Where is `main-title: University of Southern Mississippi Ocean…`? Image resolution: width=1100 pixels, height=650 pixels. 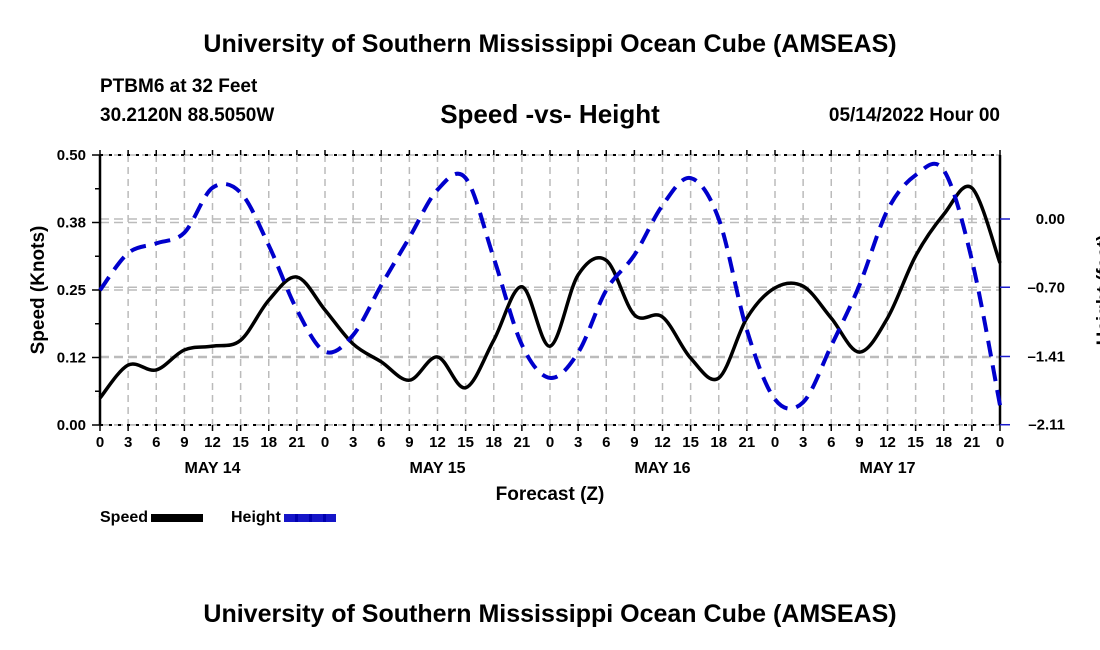
main-title: University of Southern Mississippi Ocean… is located at coordinates (550, 44).